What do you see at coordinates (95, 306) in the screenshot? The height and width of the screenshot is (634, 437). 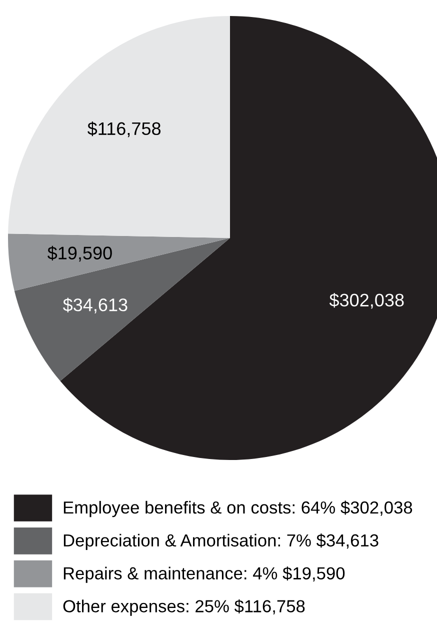 I see `data-label: $34,613` at bounding box center [95, 306].